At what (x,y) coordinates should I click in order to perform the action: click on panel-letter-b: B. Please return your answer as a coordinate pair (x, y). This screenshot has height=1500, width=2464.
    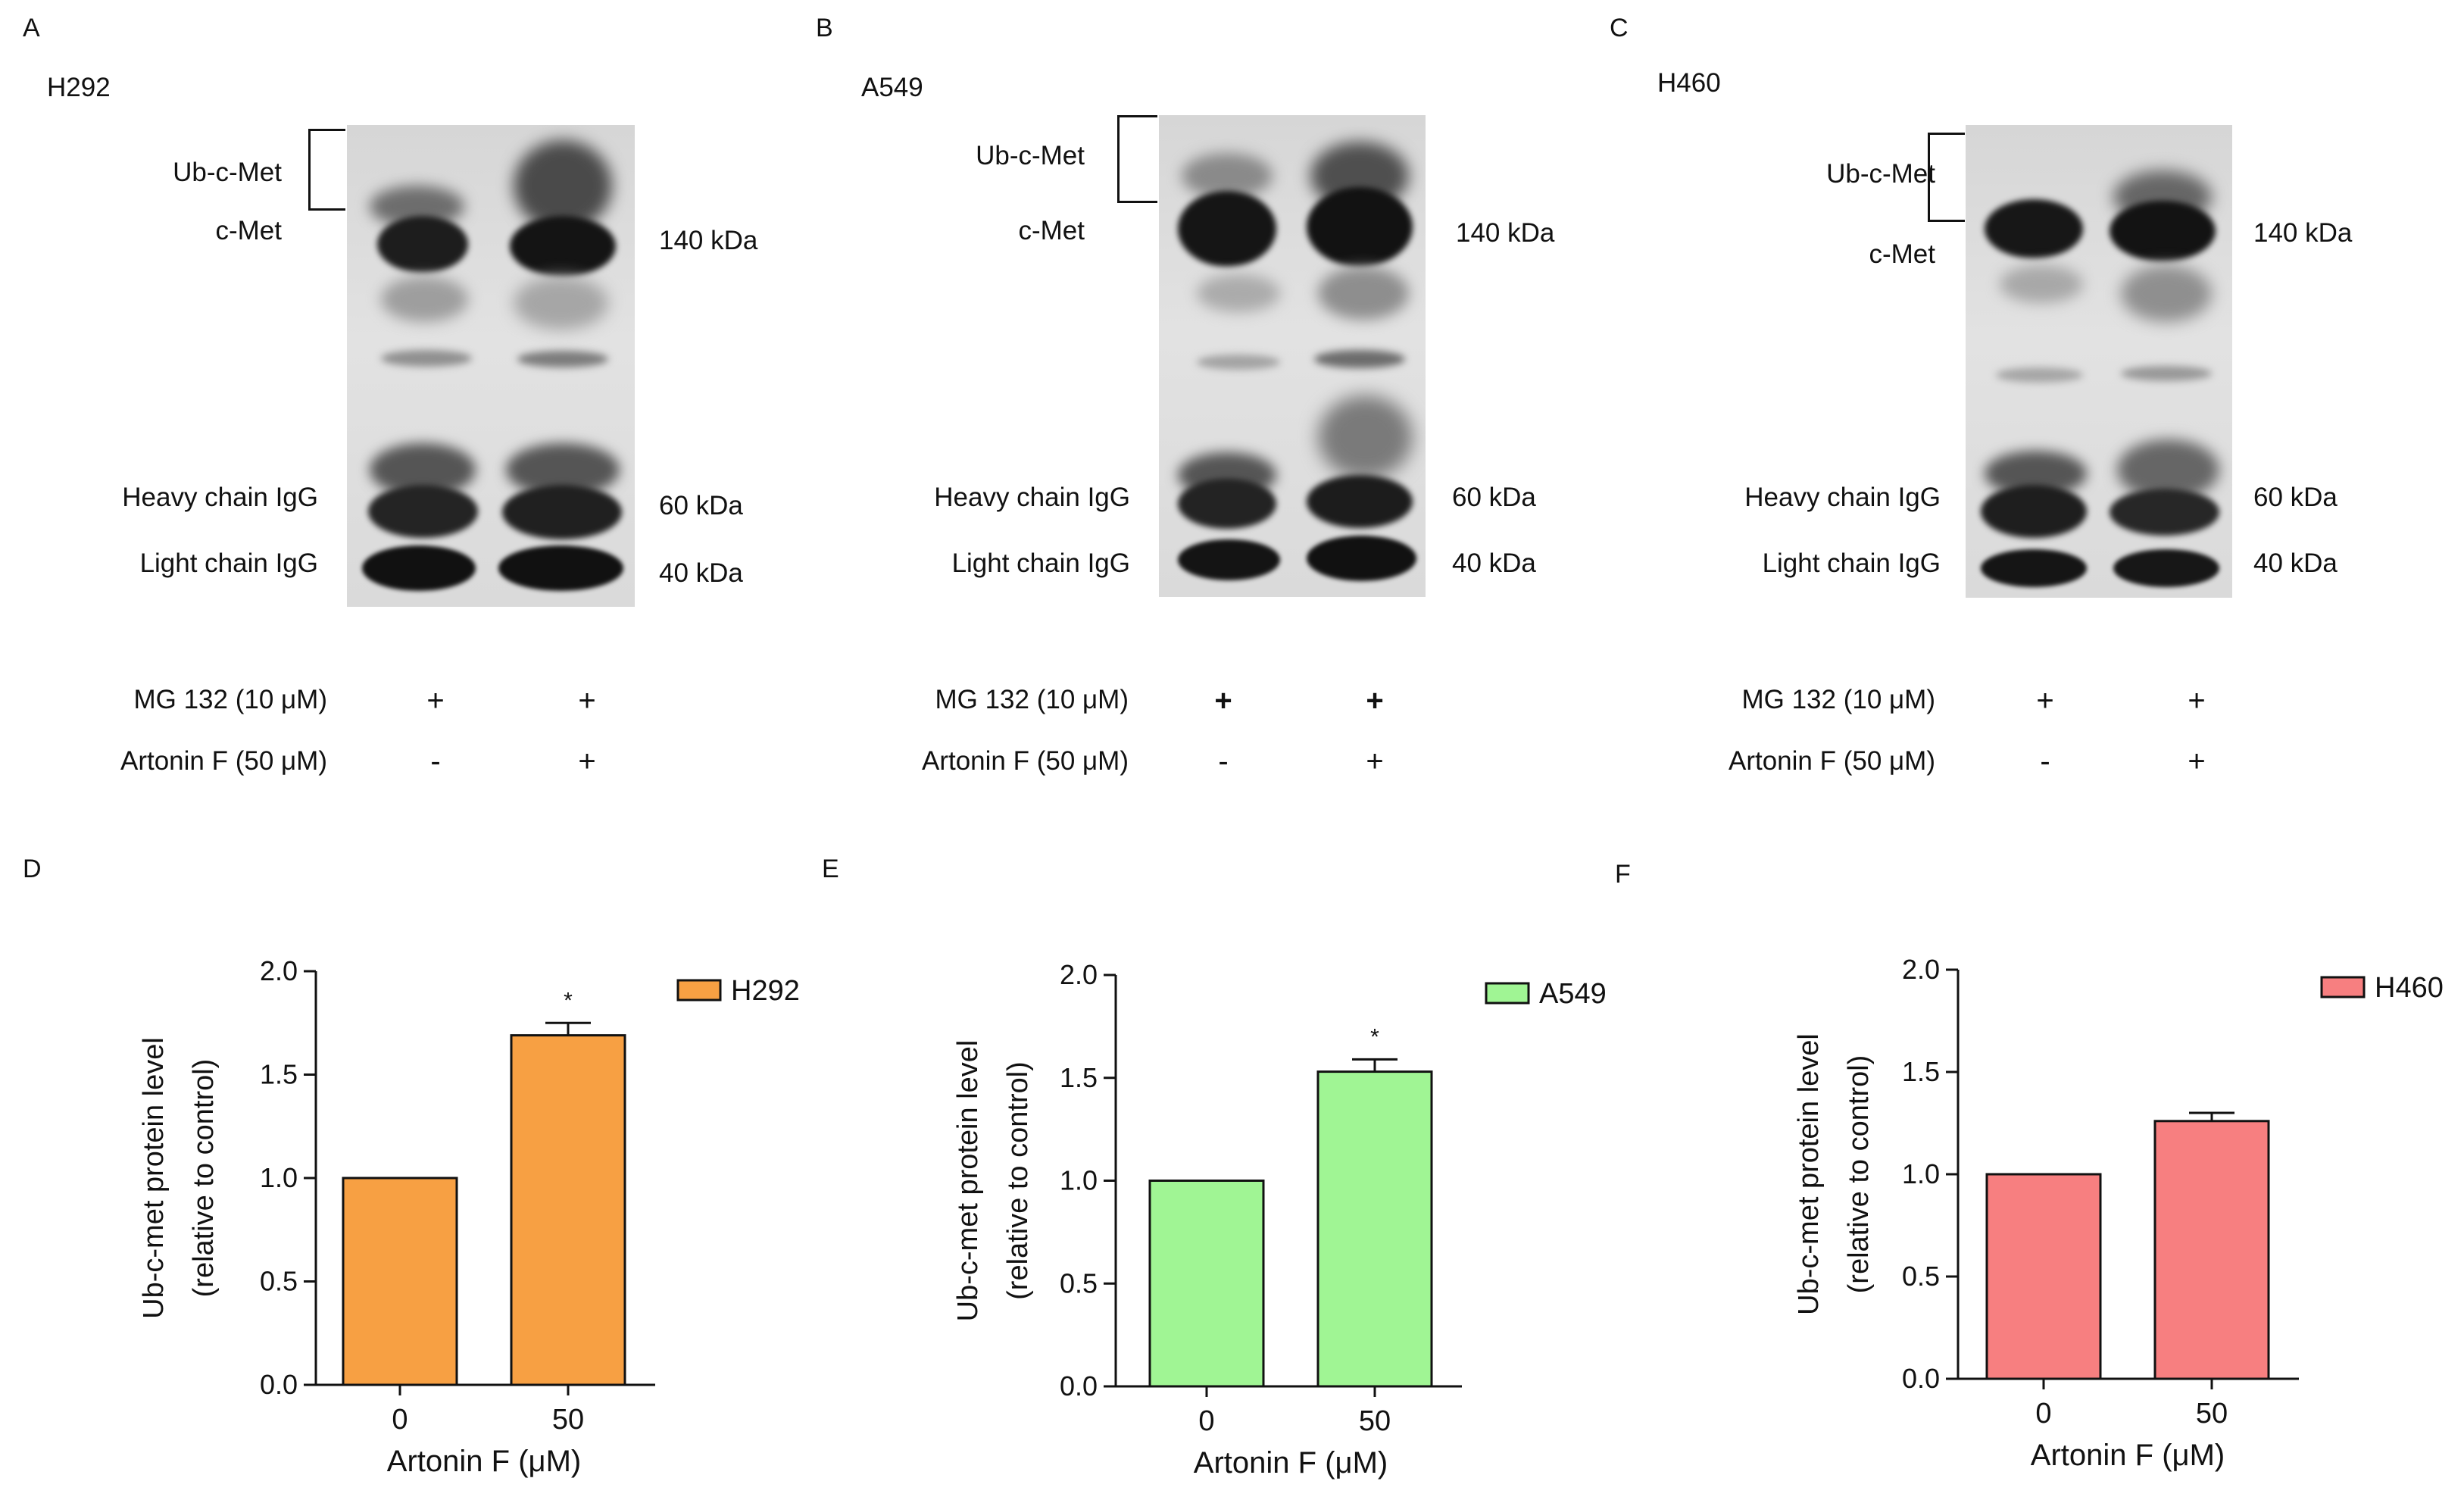
    Looking at the image, I should click on (824, 28).